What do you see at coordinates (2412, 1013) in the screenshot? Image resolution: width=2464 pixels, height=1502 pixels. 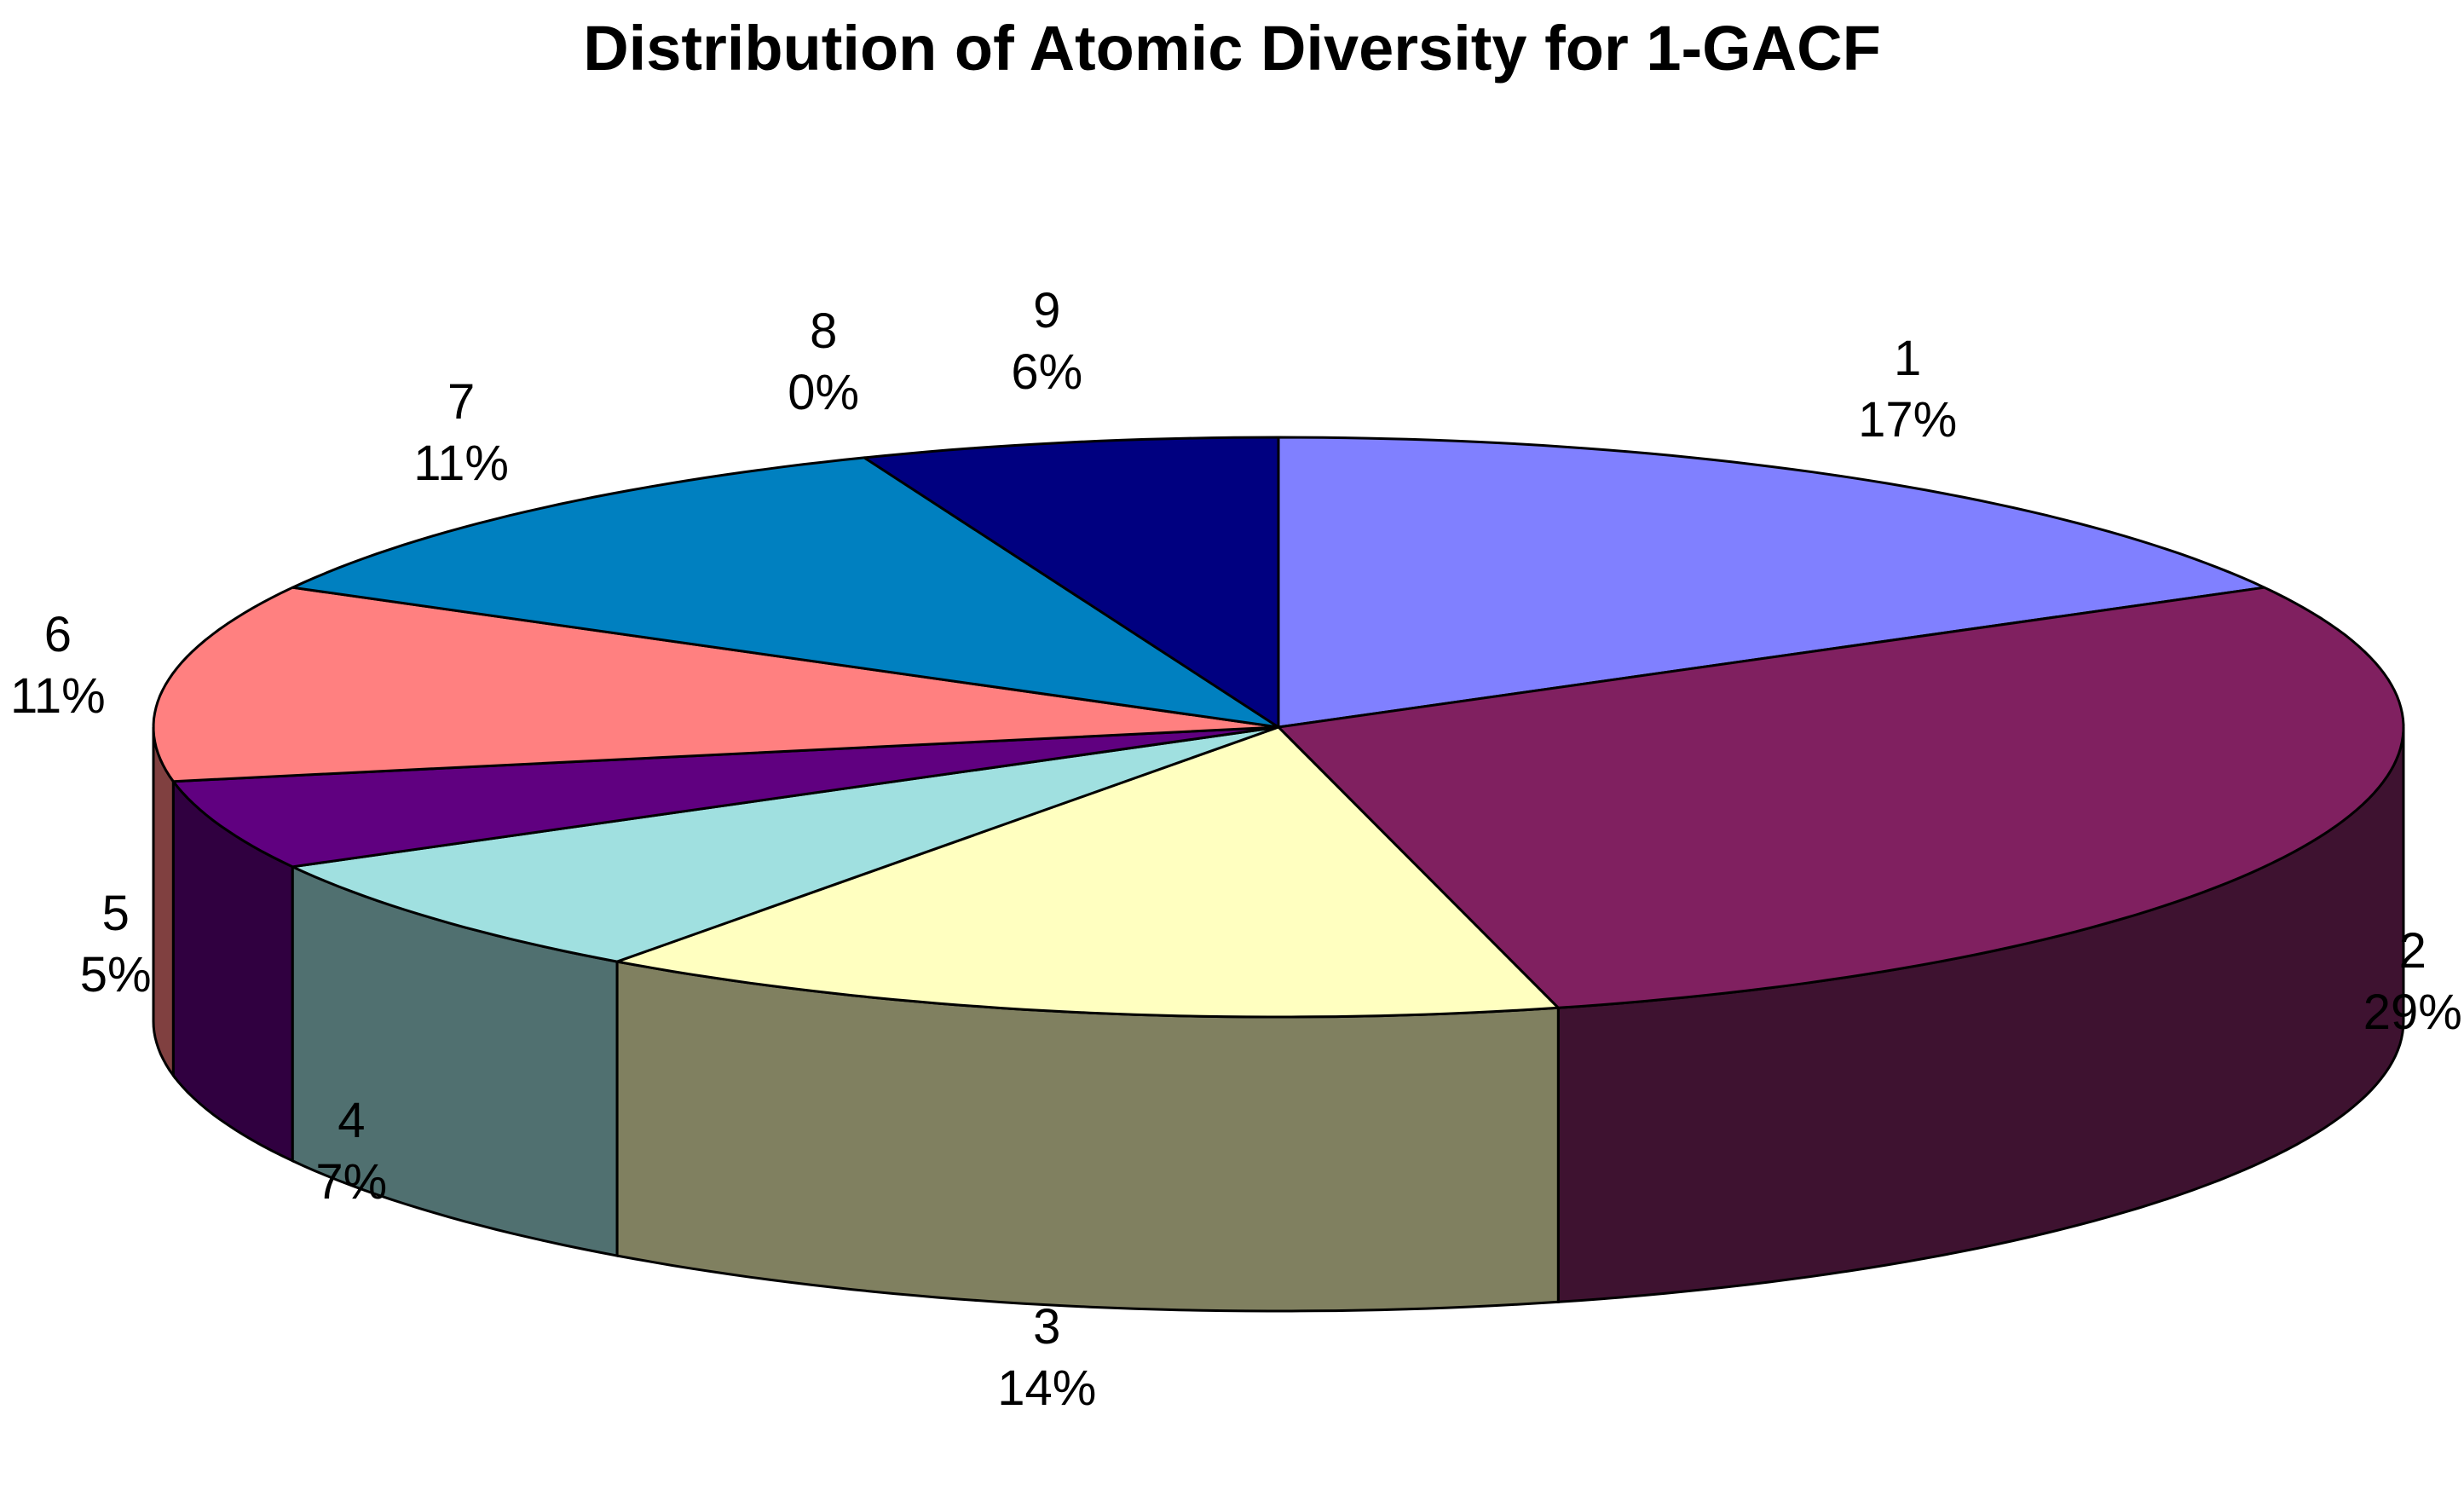 I see `slice-percent: 29%` at bounding box center [2412, 1013].